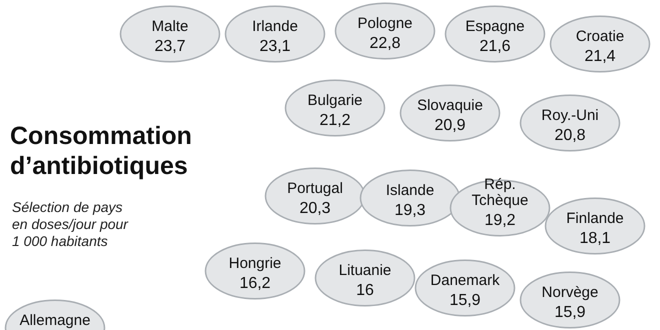 This screenshot has height=330, width=660. Describe the element at coordinates (71, 224) in the screenshot. I see `text: Sélection de pays en doses/jour pour 1 000 habitants` at that location.